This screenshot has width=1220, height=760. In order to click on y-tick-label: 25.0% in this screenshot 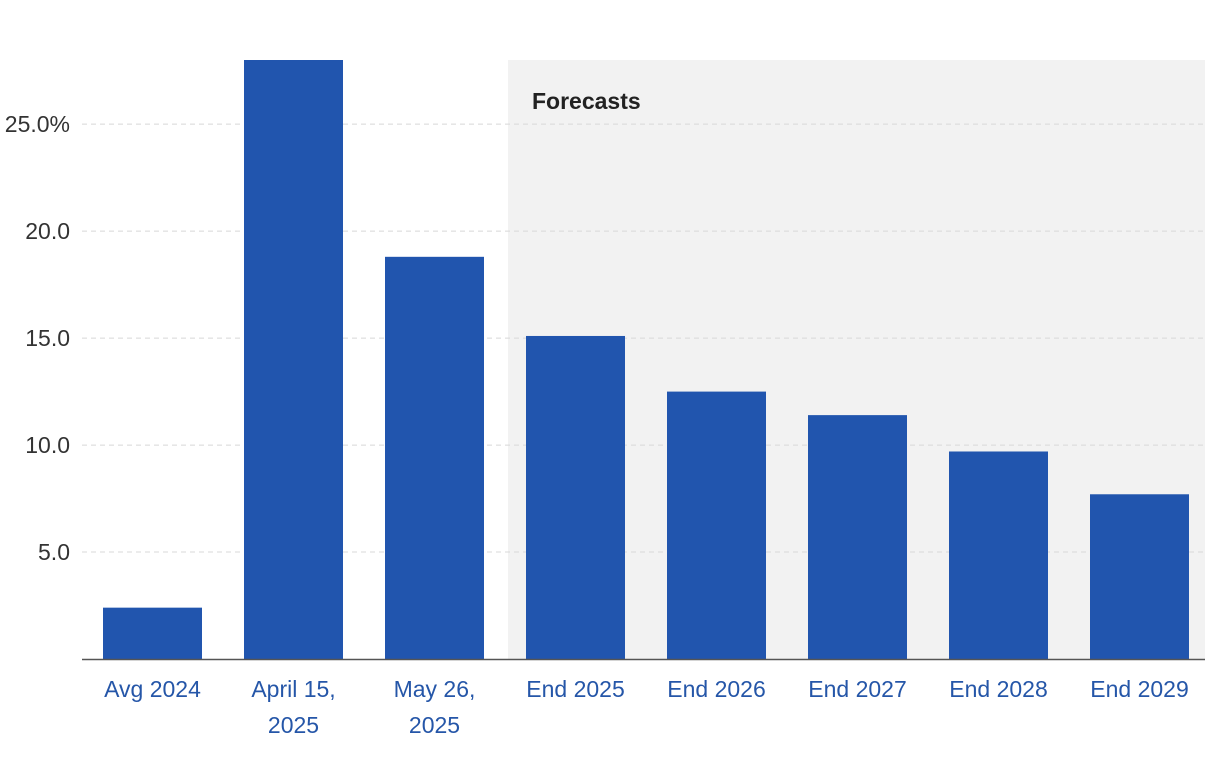, I will do `click(37, 124)`.